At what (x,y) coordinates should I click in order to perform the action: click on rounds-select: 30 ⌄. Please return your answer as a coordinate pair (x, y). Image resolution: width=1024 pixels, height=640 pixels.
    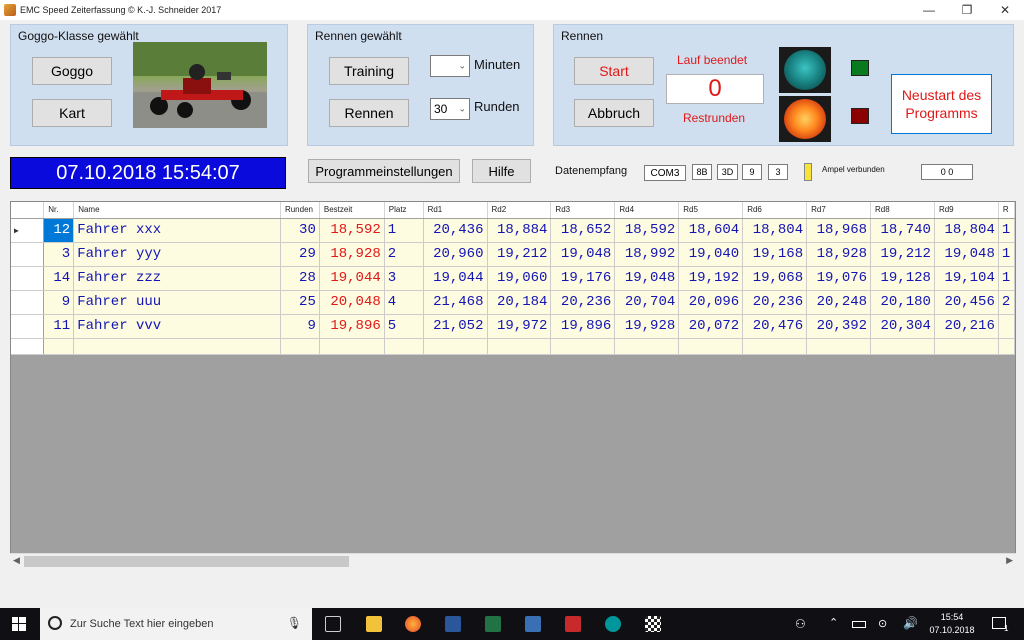
    Looking at the image, I should click on (450, 109).